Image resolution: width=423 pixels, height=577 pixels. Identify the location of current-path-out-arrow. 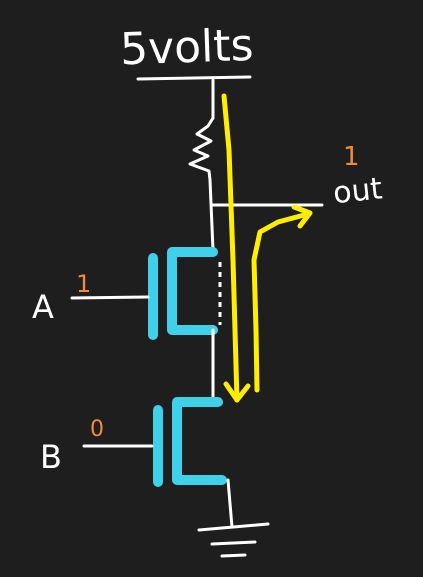
(282, 298).